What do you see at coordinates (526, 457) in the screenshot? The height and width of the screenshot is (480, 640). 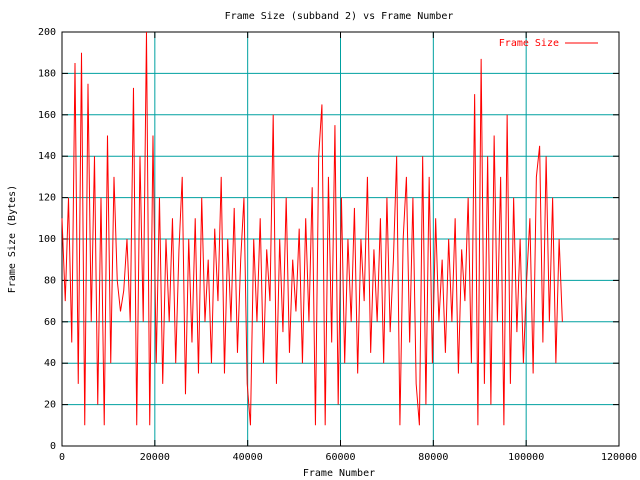 I see `x-tick-label: 100000` at bounding box center [526, 457].